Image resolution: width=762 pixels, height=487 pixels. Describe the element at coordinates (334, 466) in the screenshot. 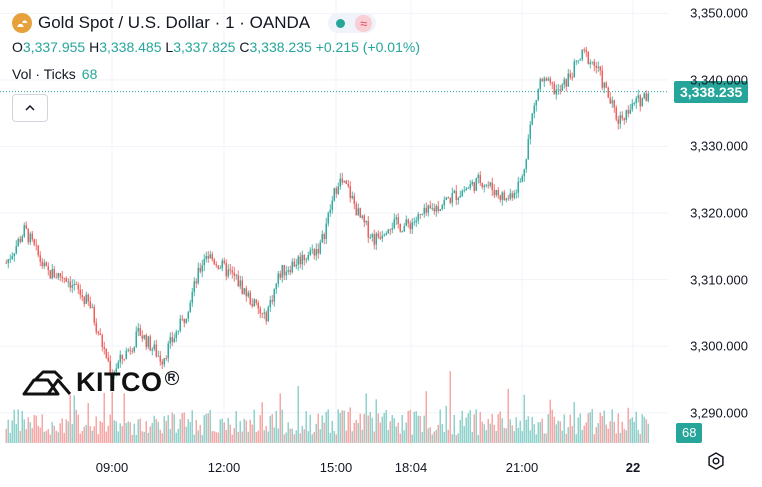

I see `time-axis: 09:00 12:00 15:00 18:04 21:00 22` at that location.